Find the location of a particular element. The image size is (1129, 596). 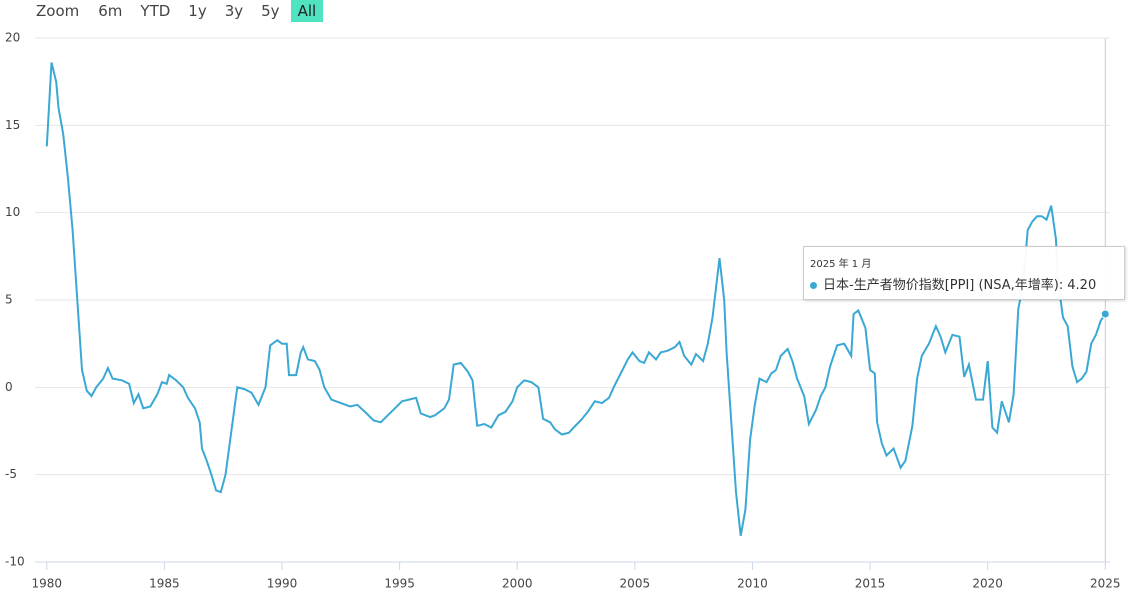

y-tick-label: 5 is located at coordinates (9, 300).